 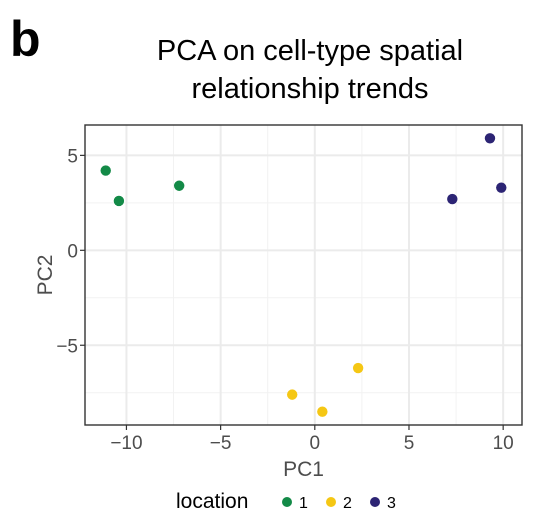 I want to click on legend: location 1 2 3, so click(x=286, y=501).